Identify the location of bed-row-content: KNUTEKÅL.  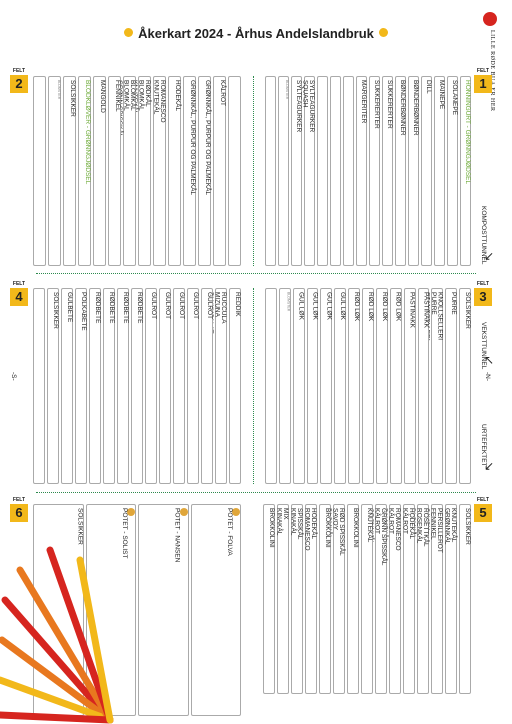
(367, 527).